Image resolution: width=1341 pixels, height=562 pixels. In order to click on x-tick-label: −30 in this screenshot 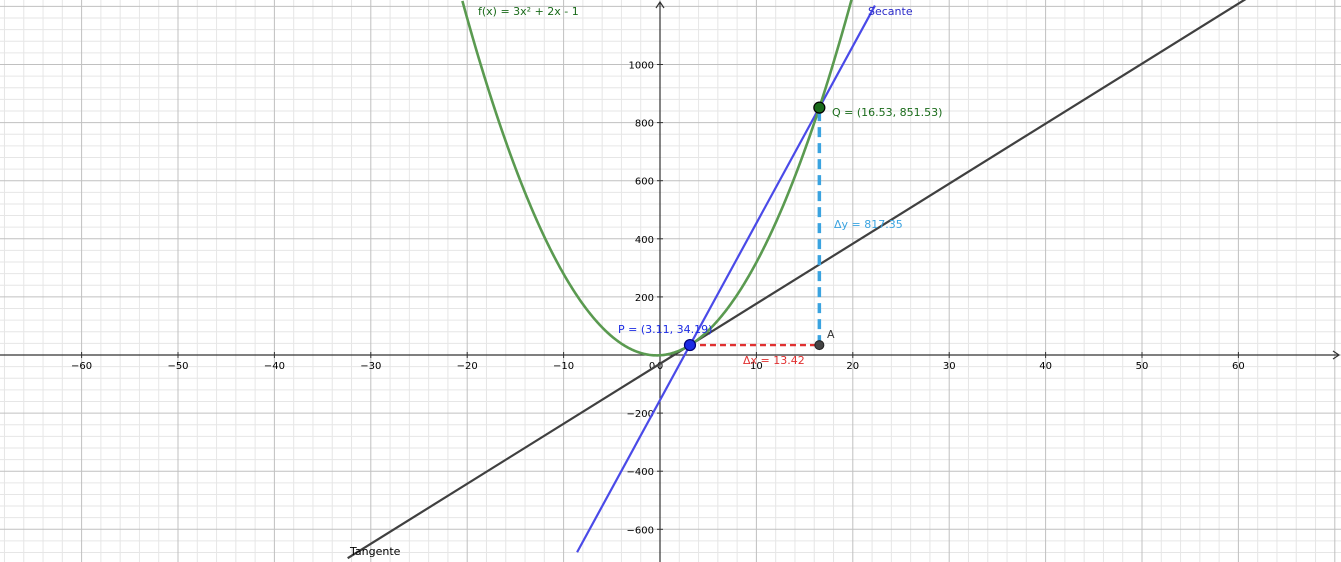, I will do `click(370, 366)`.